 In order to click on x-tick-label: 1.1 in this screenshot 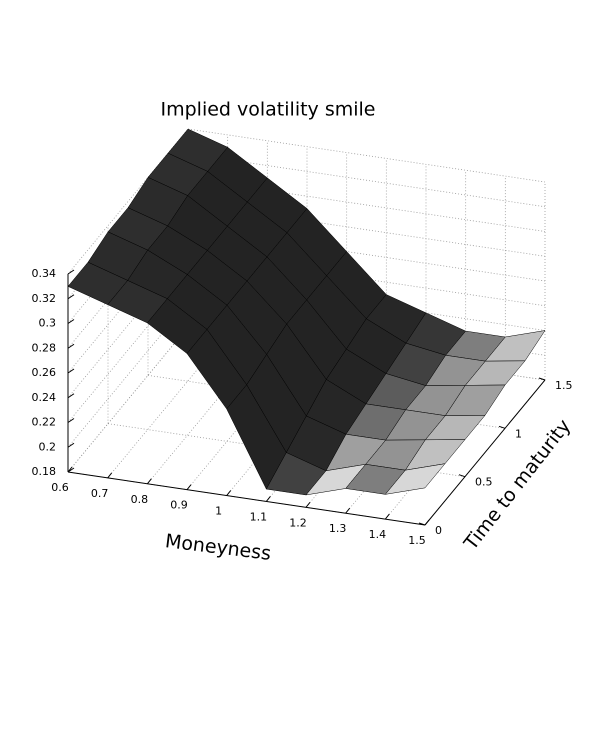, I will do `click(259, 516)`.